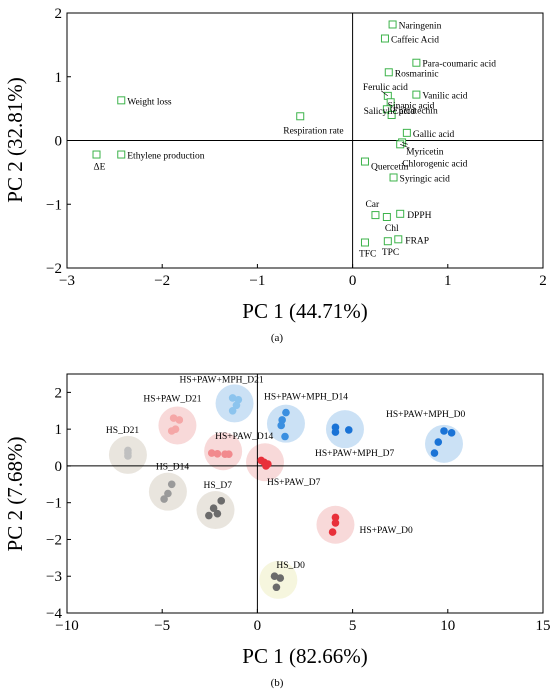  I want to click on panel-b-group-label: HS+PAW_D14, so click(244, 437).